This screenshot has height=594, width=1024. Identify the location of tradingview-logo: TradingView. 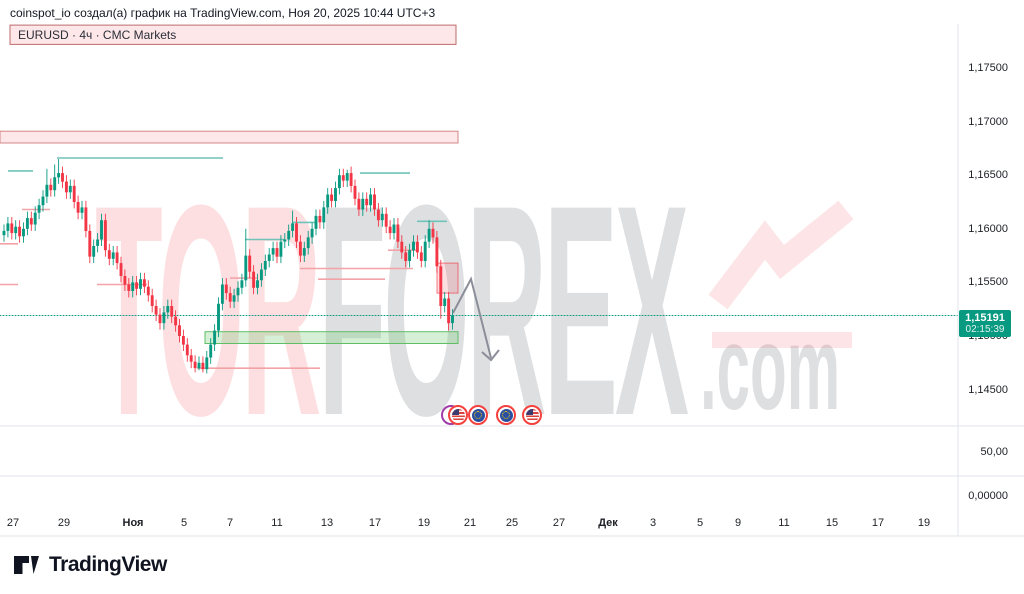
(89, 565).